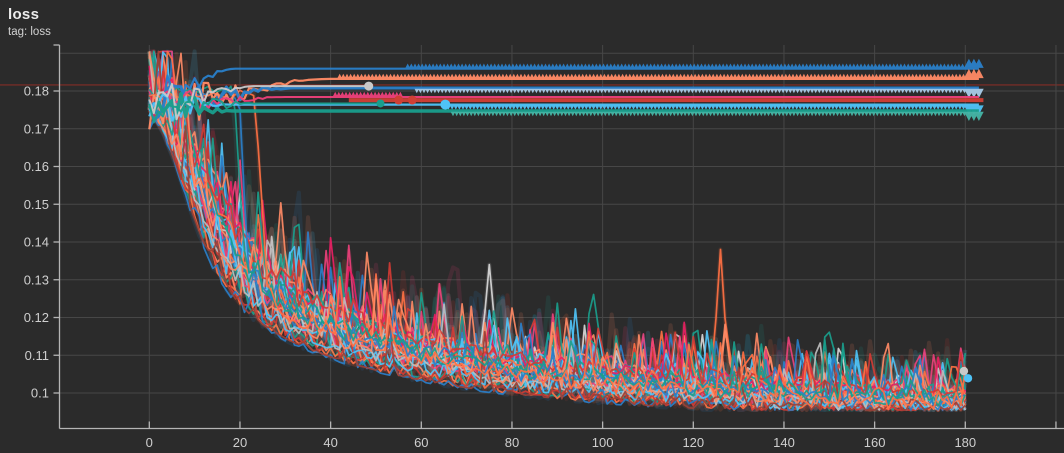 The height and width of the screenshot is (453, 1064). What do you see at coordinates (37, 355) in the screenshot?
I see `y-tick-label: 0.11` at bounding box center [37, 355].